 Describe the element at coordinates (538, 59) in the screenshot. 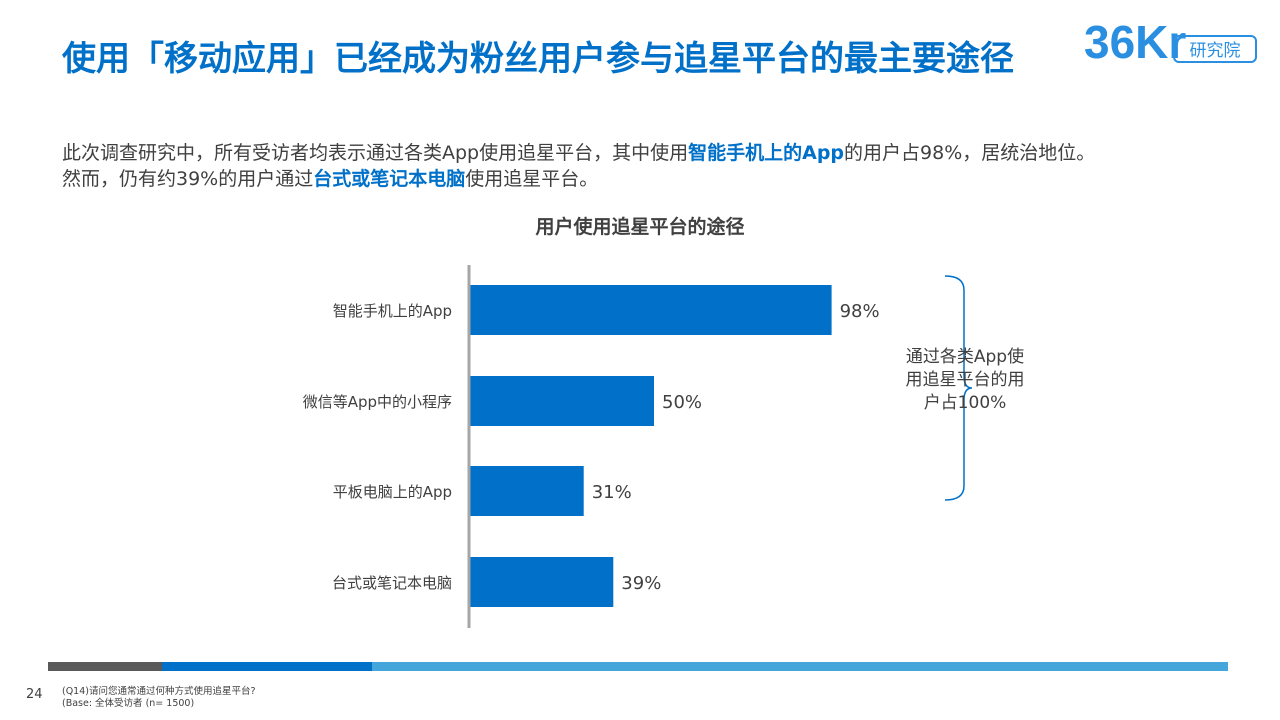

I see `page-title: 使用「移动应用」已经成为粉丝用户参与追星平台的最主要途径` at that location.